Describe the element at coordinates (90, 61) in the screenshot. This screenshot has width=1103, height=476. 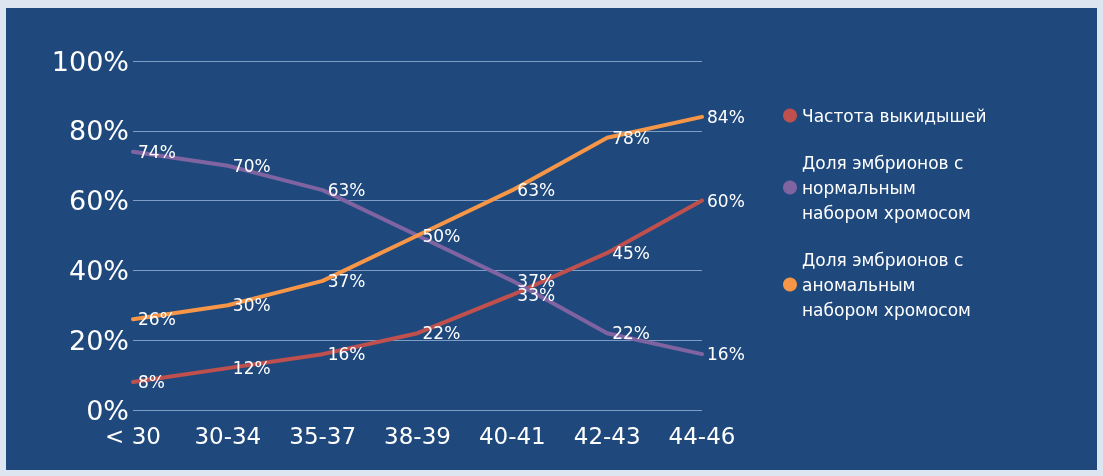
I see `y-tick-label: 100%` at that location.